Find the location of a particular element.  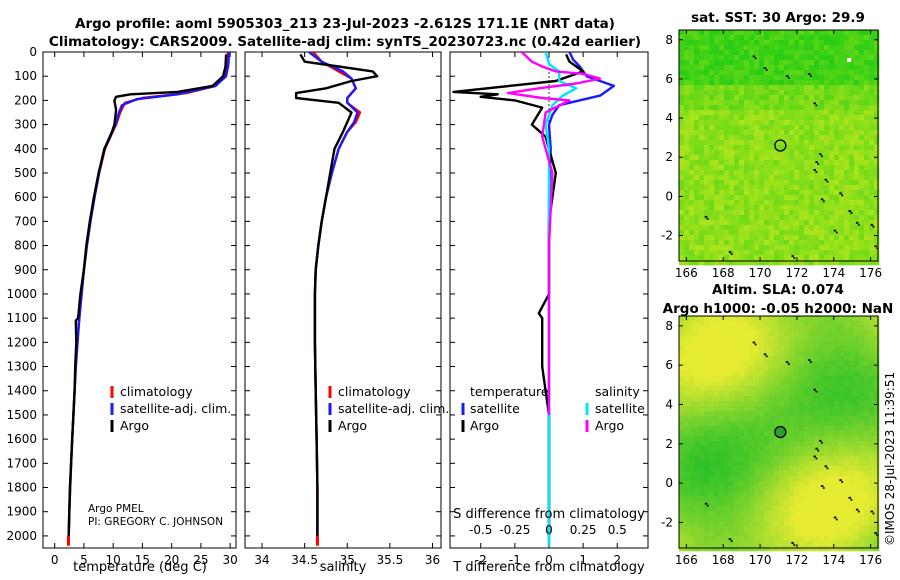

depth-tick-label: 1300 is located at coordinates (21, 367).